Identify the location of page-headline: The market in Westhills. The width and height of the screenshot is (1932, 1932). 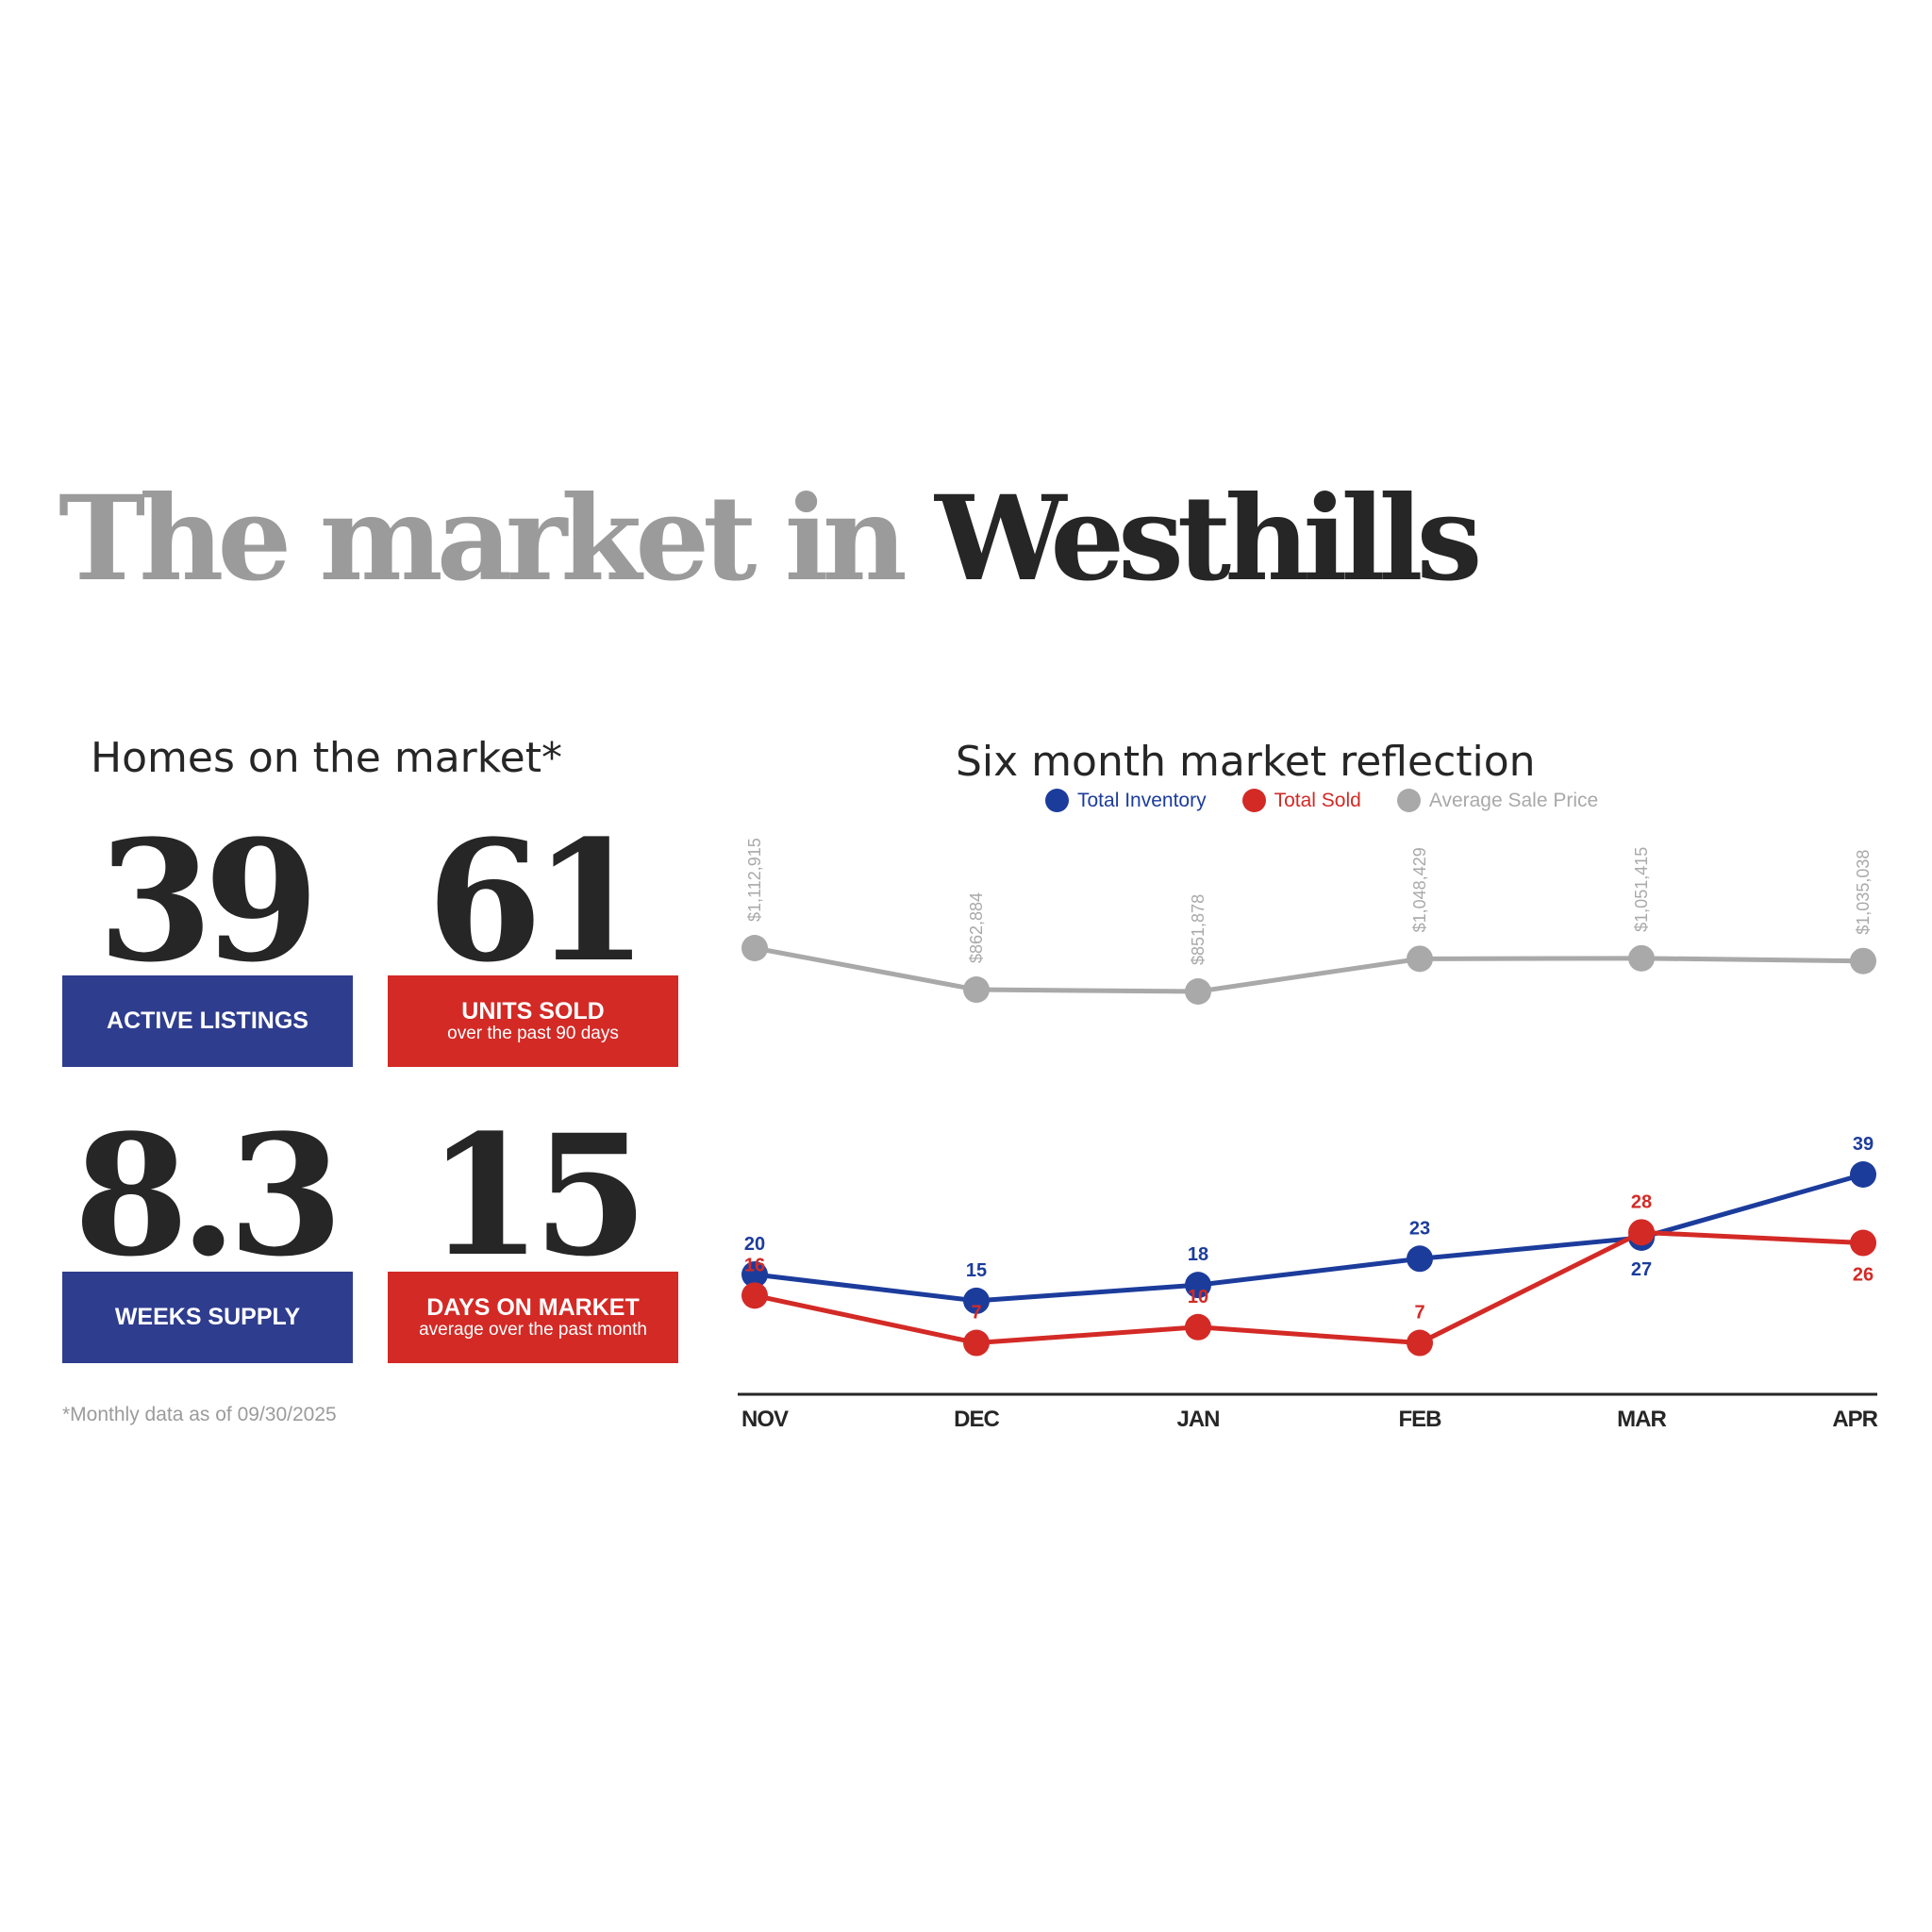
(770, 539).